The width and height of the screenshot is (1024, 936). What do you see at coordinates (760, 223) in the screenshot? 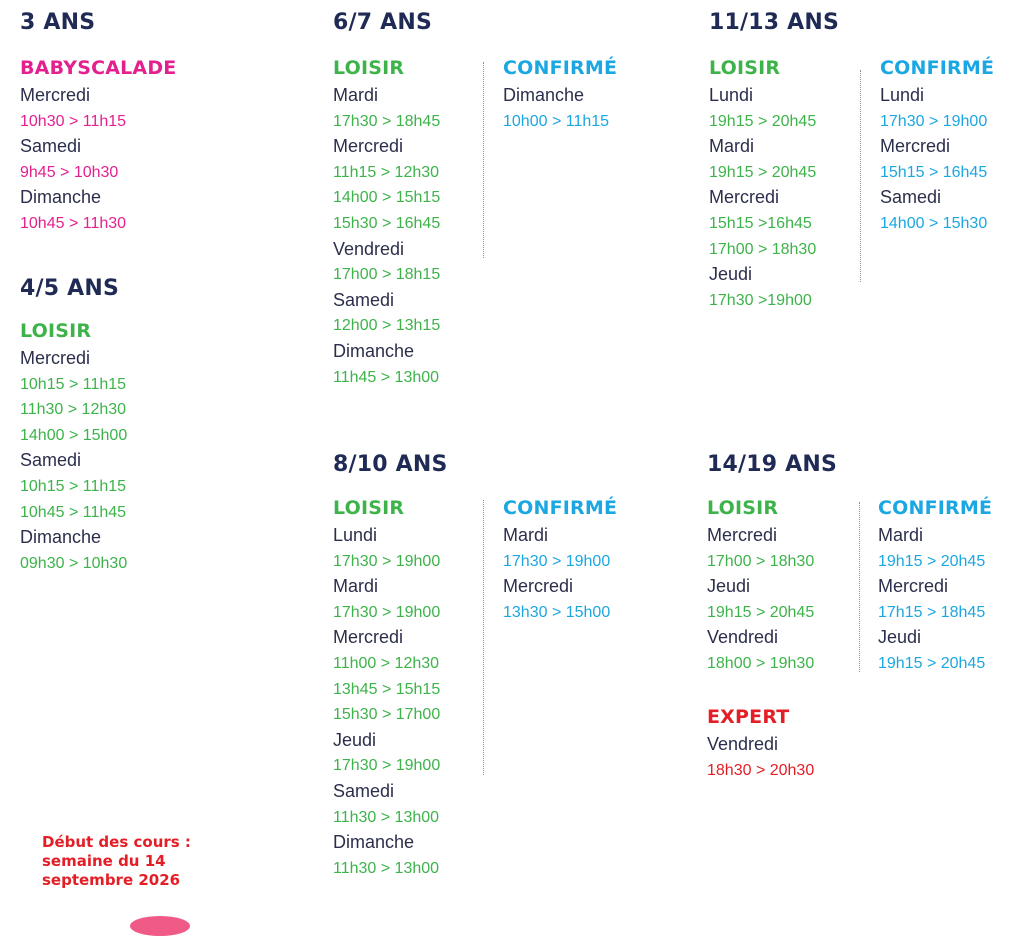
I see `time-slot: 15h15 >16h45` at bounding box center [760, 223].